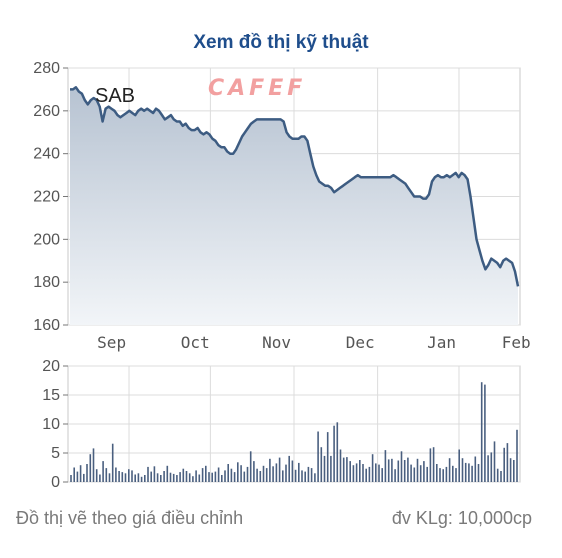  Describe the element at coordinates (195, 342) in the screenshot. I see `x-tick-label: Oct` at that location.